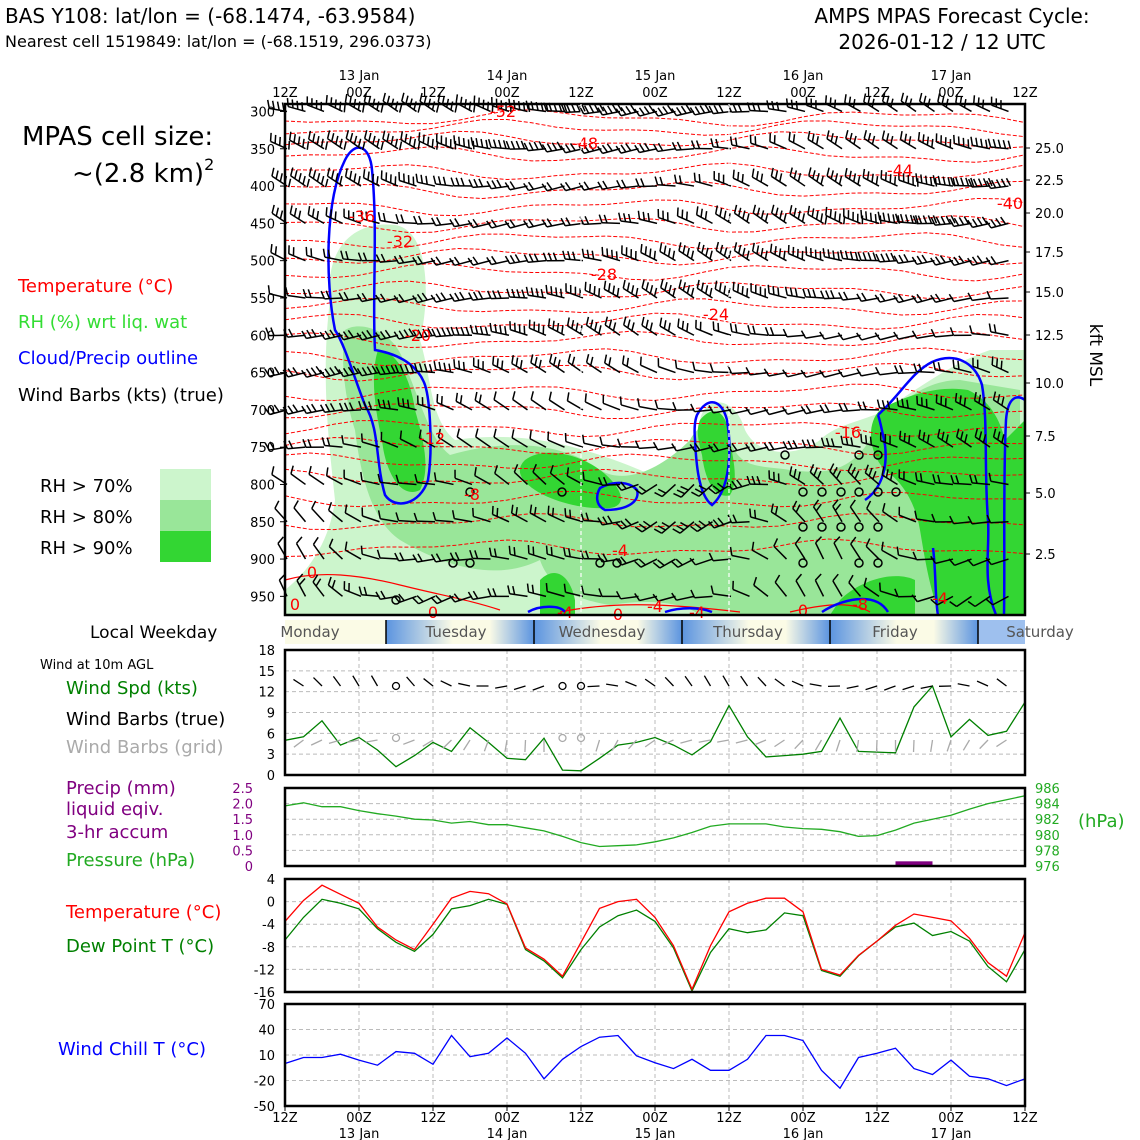  I want to click on temperature-contour, so click(655, 521).